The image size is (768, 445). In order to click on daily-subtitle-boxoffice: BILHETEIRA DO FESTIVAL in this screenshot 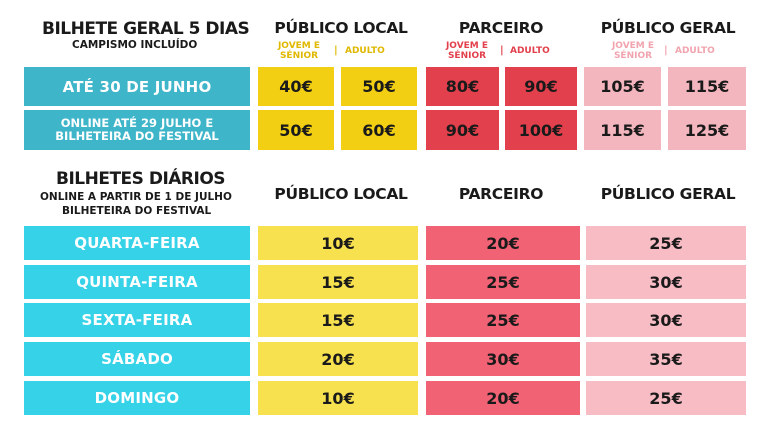, I will do `click(137, 211)`.